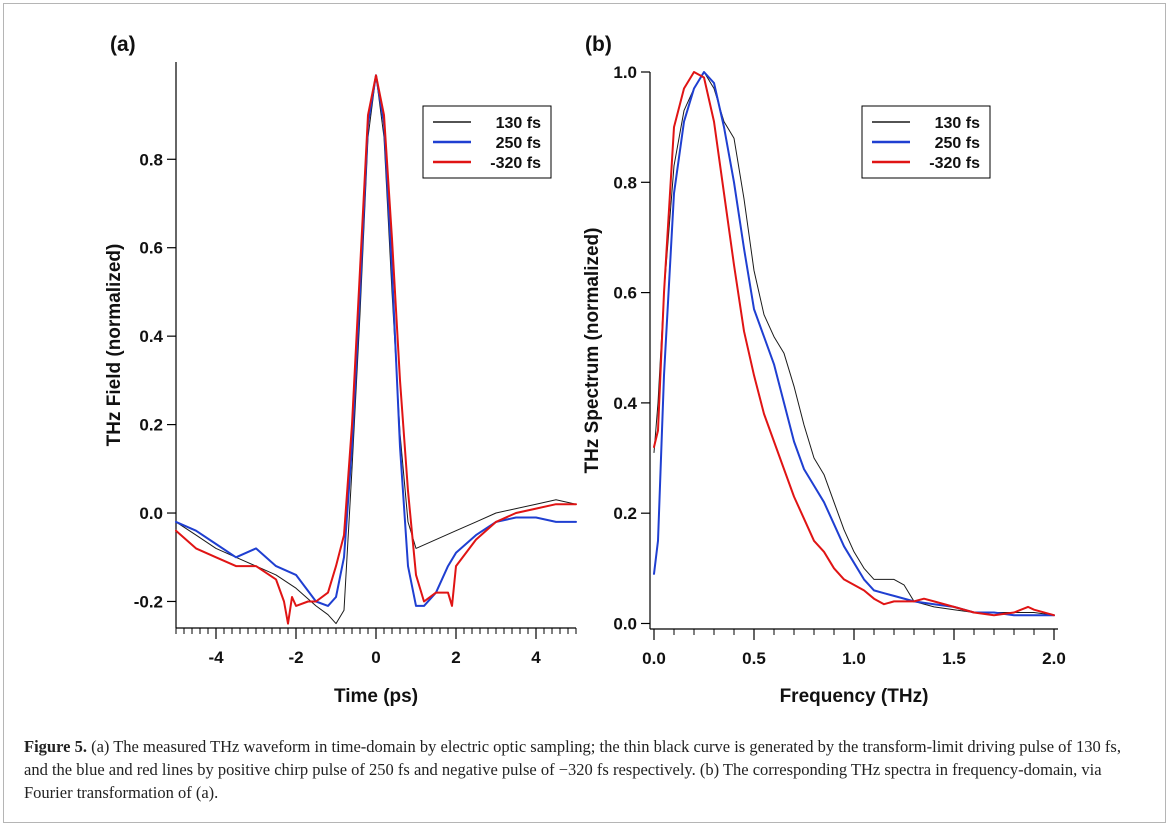  Describe the element at coordinates (536, 657) in the screenshot. I see `x-tick-label-a: 4` at that location.